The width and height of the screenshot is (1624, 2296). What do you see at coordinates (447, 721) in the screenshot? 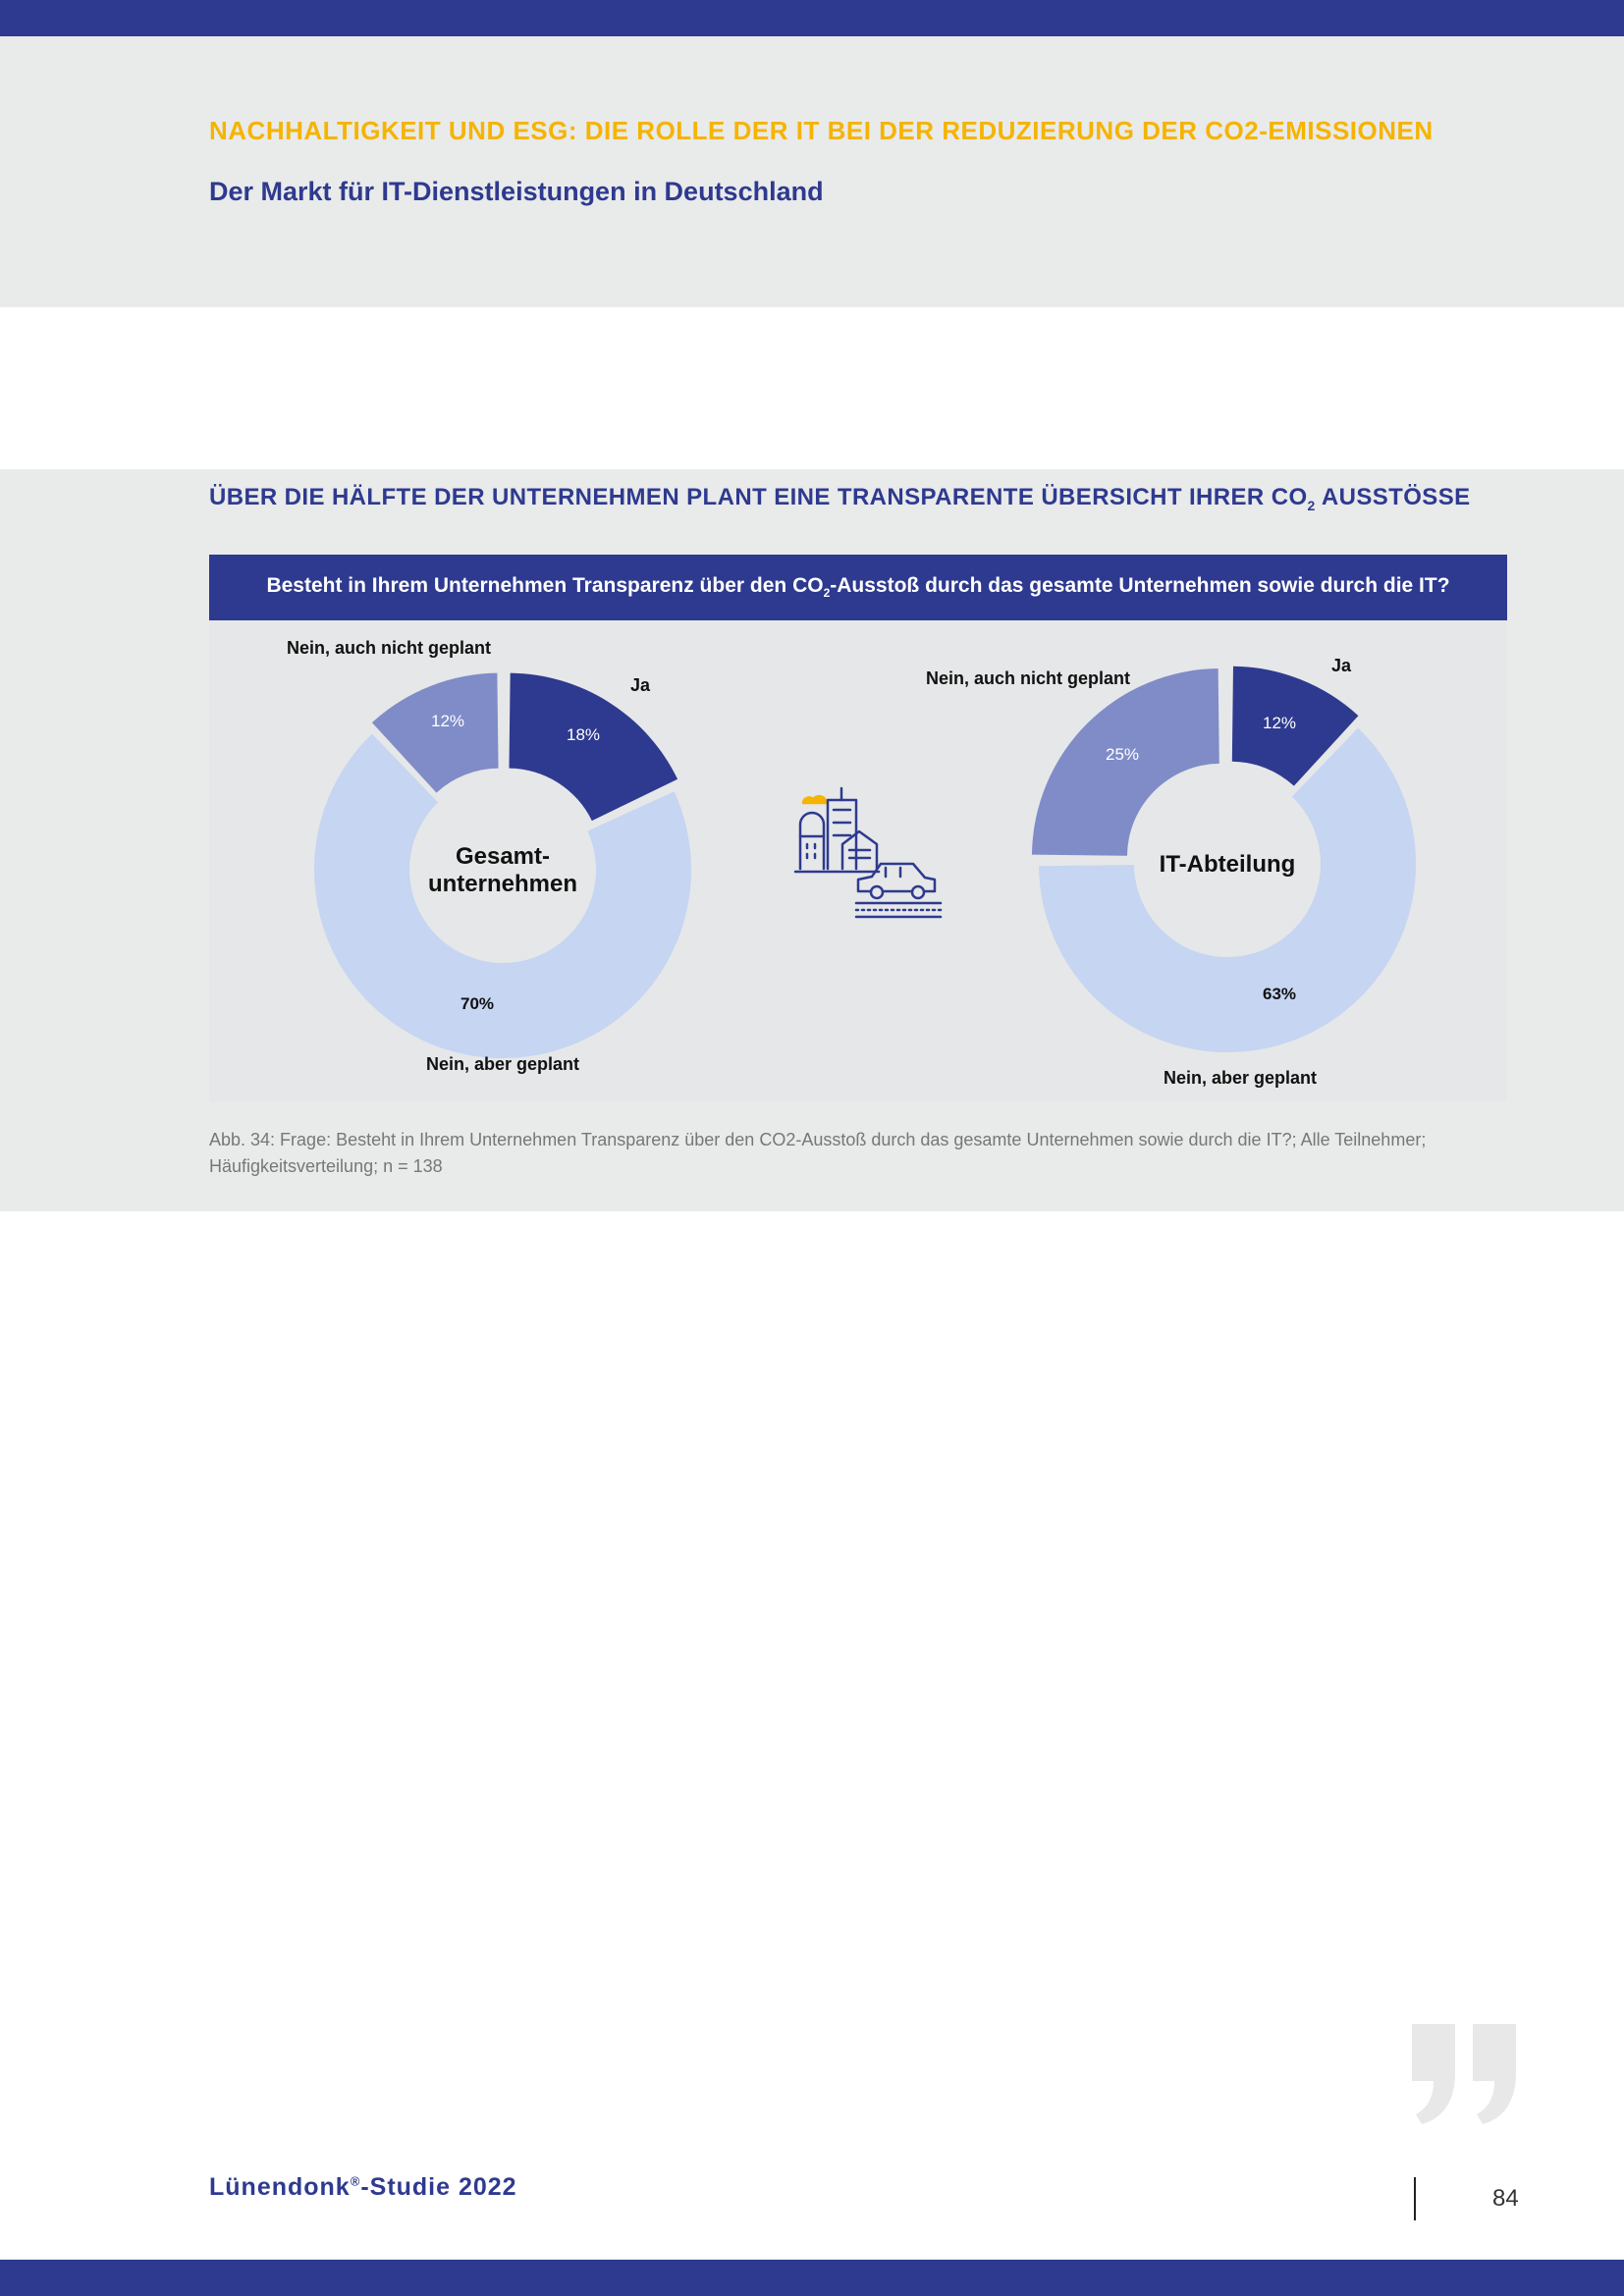
I see `value-label-gesamtunternehmen-2: 12%` at bounding box center [447, 721].